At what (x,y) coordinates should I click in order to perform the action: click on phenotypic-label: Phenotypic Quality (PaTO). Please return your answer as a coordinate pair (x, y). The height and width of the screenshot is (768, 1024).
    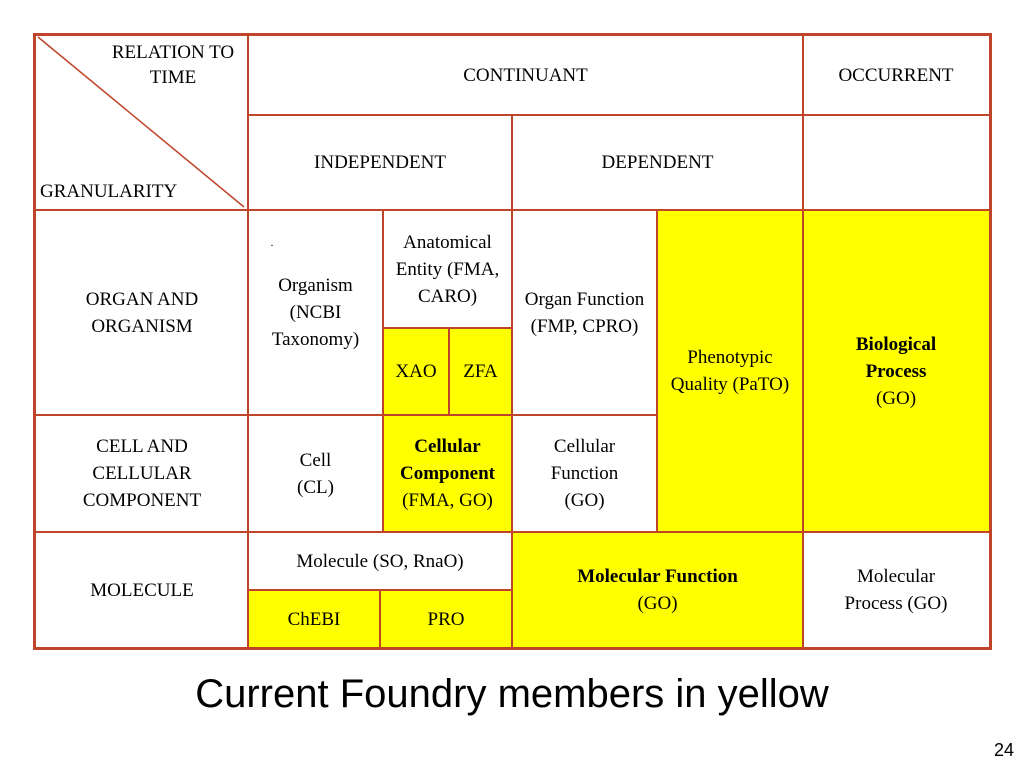
    Looking at the image, I should click on (730, 371).